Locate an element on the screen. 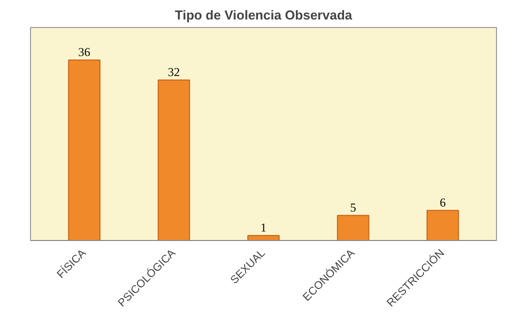 The image size is (530, 320). data-label: 6 is located at coordinates (443, 202).